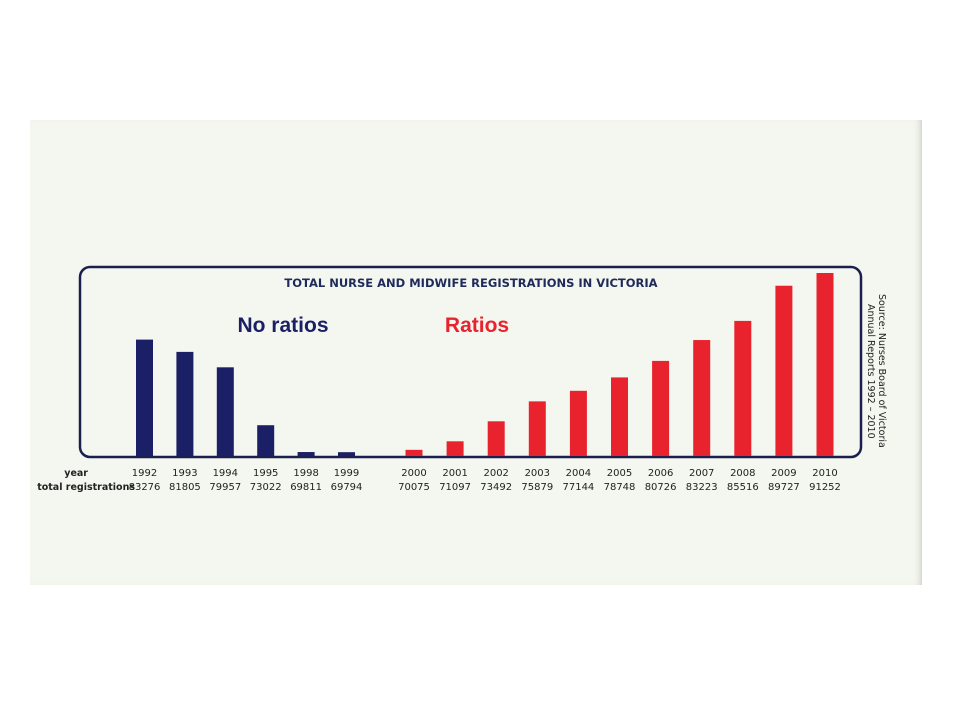 This screenshot has width=960, height=720. I want to click on year-tick-1993: 1993, so click(184, 473).